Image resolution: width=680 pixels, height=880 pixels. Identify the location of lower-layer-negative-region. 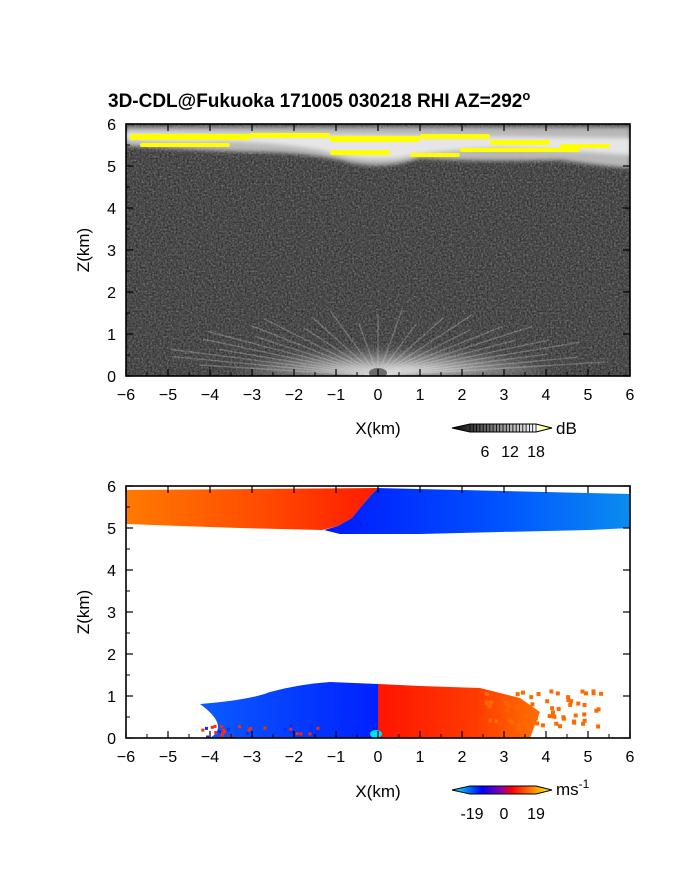
(289, 710).